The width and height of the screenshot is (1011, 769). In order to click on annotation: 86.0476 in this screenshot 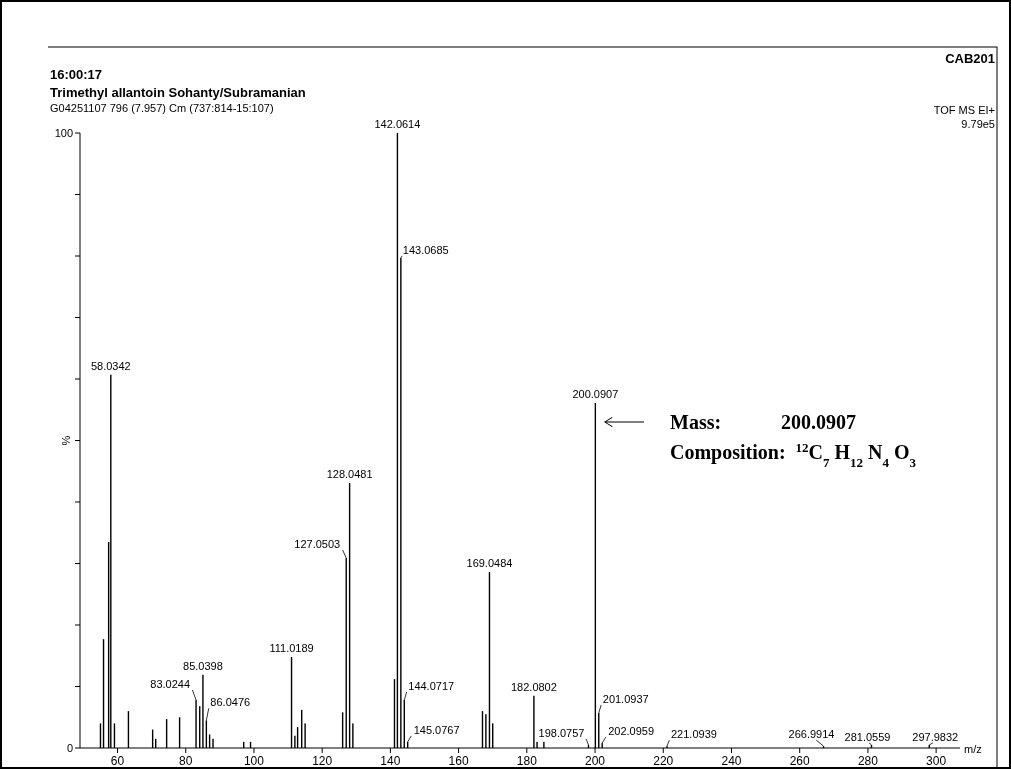, I will do `click(230, 702)`.